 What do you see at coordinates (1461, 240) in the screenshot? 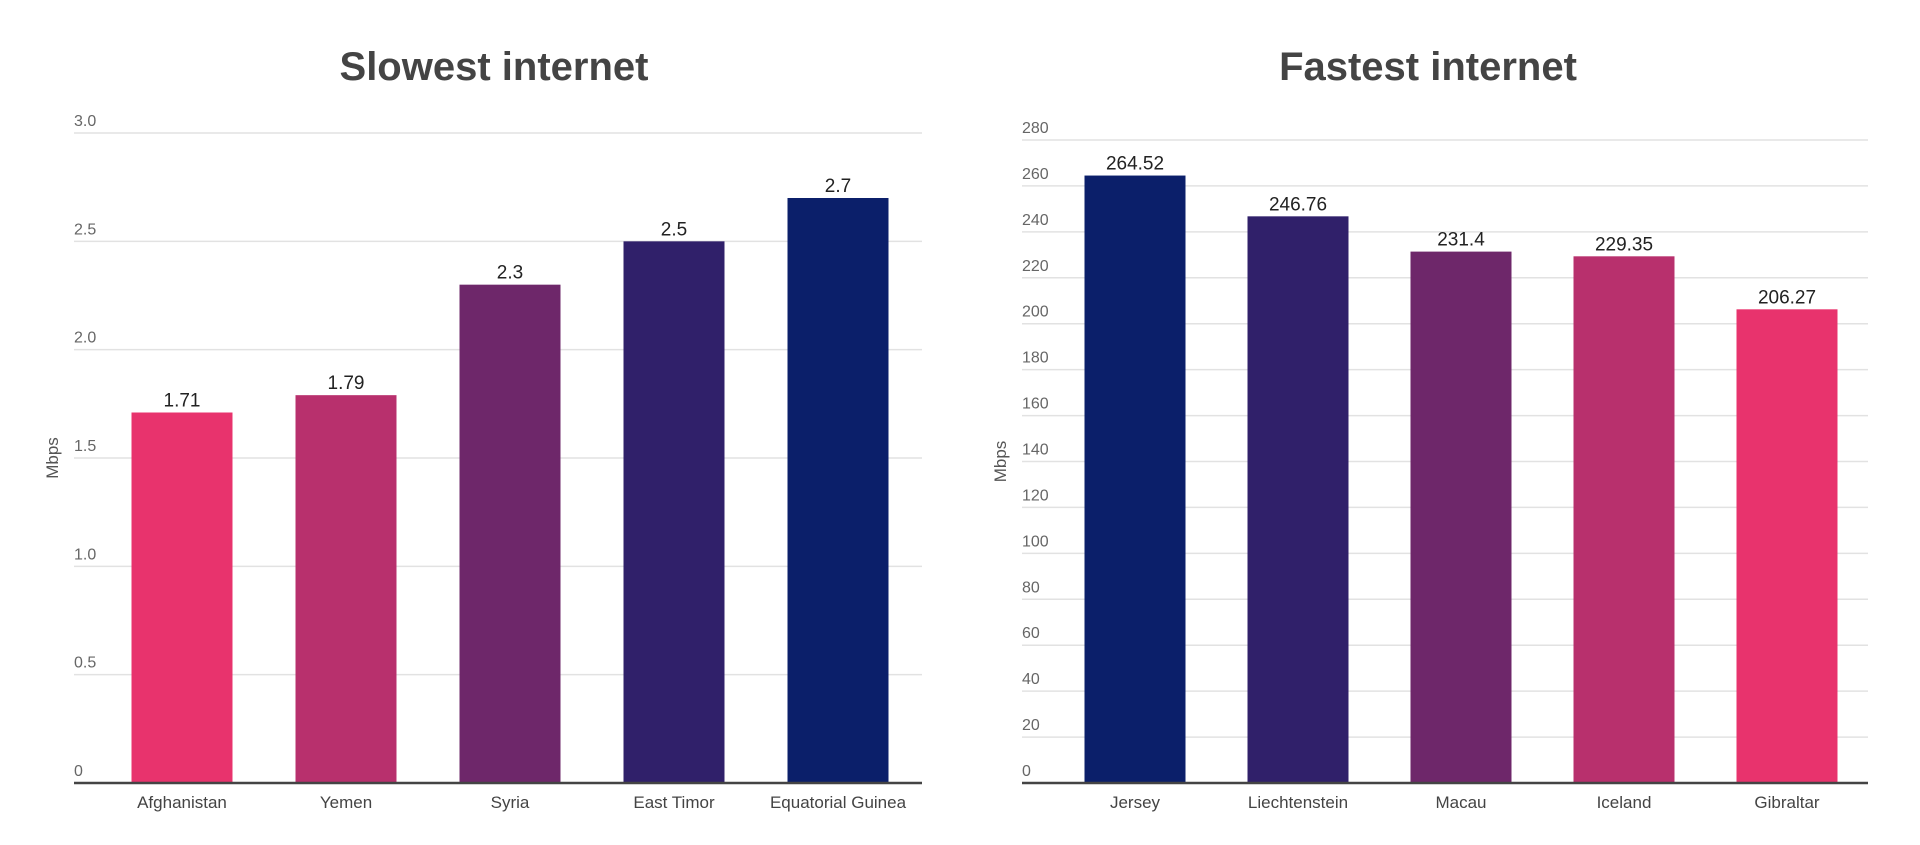
I see `chart-1-data-label: 231.4` at bounding box center [1461, 240].